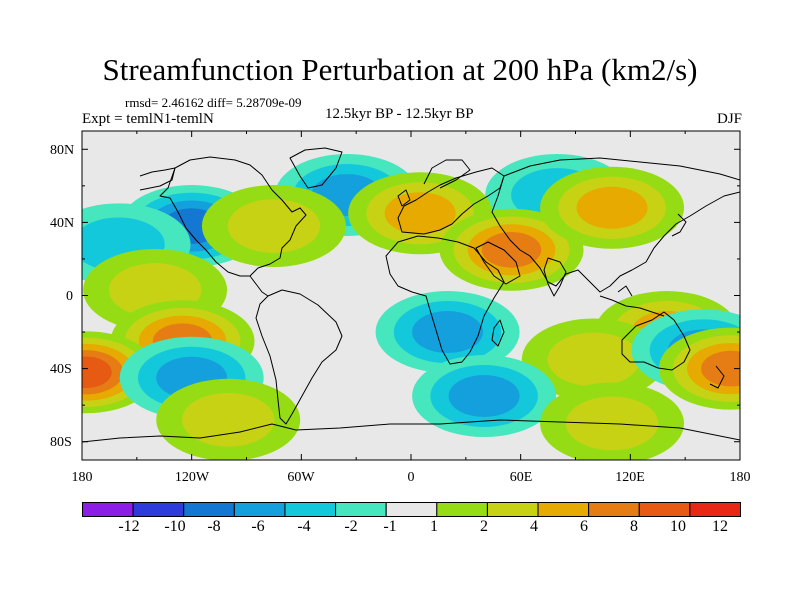 Image resolution: width=800 pixels, height=600 pixels. What do you see at coordinates (304, 526) in the screenshot?
I see `colorbar-label: -4` at bounding box center [304, 526].